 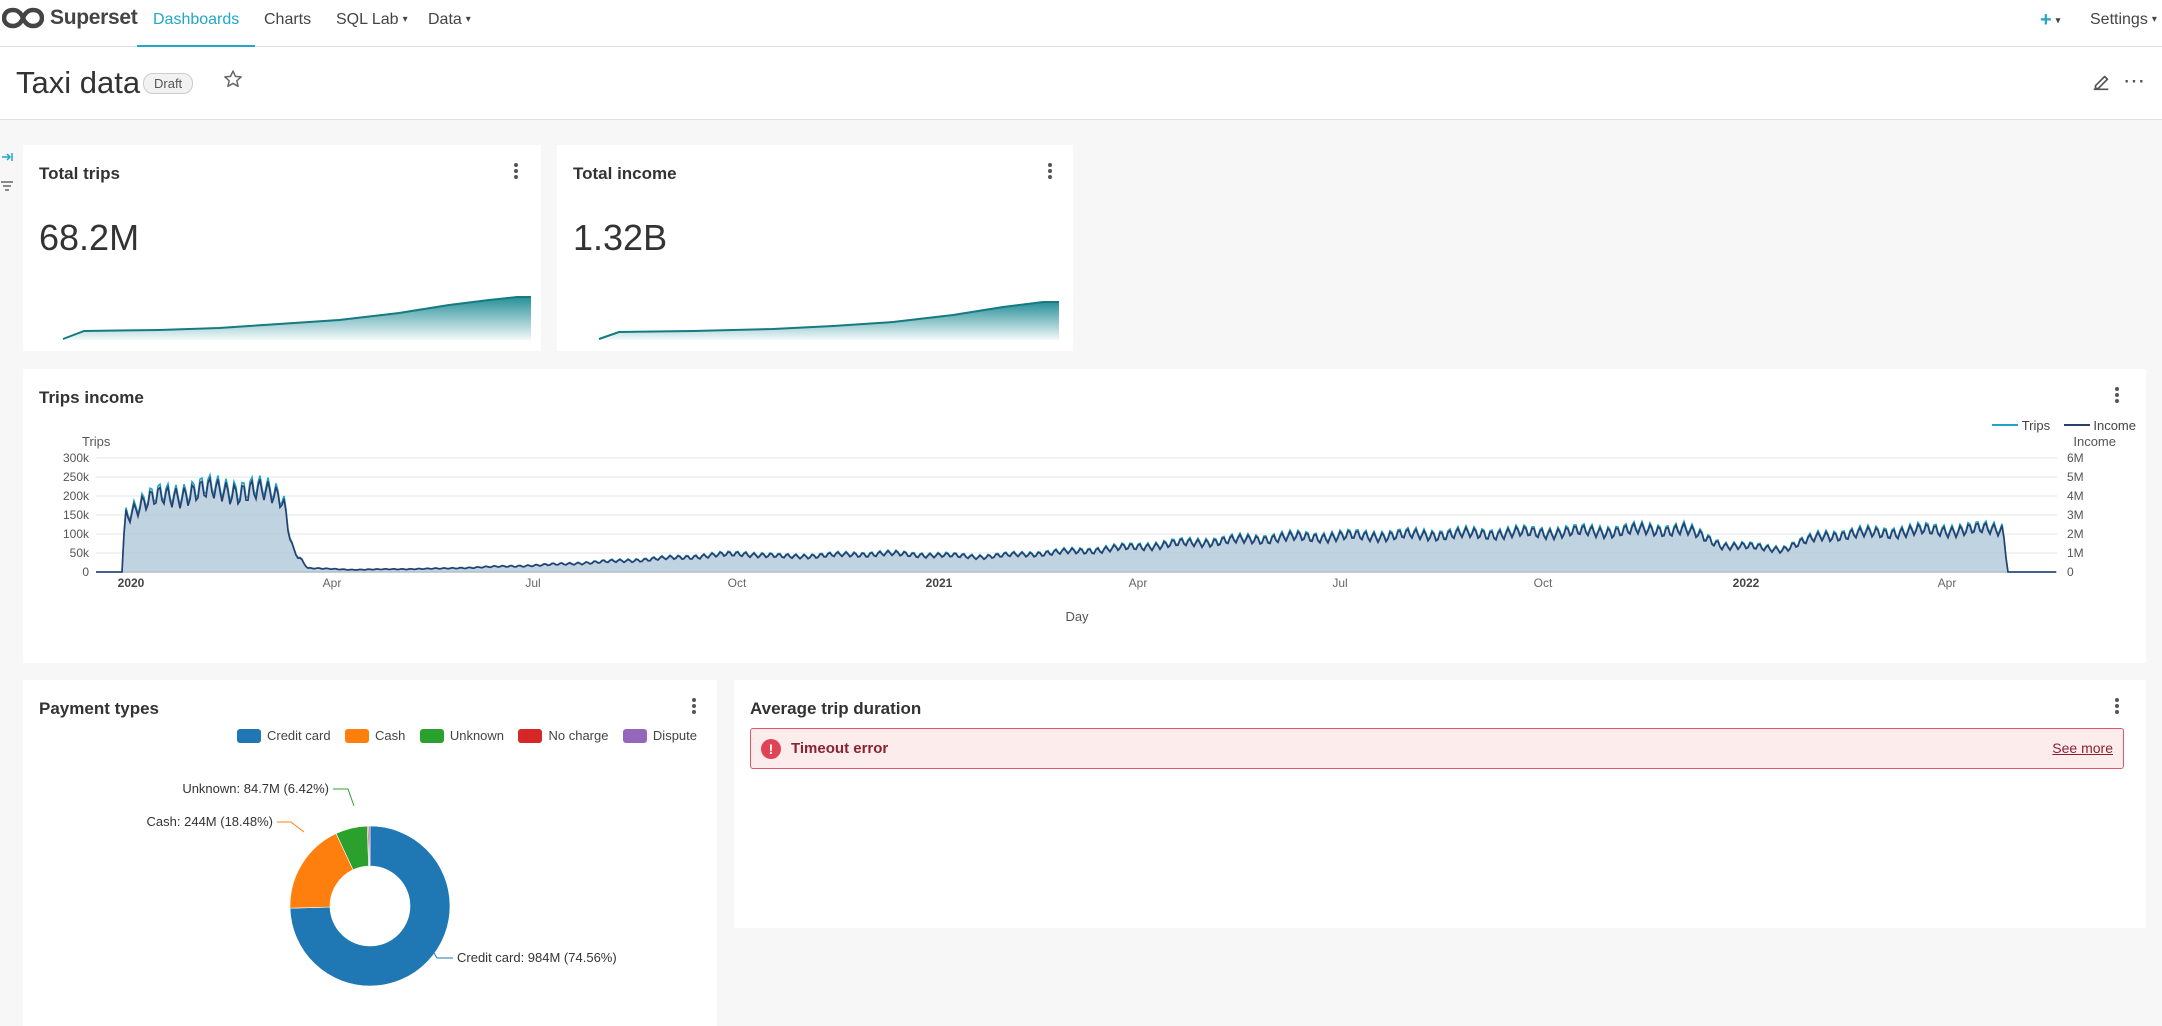 I want to click on superset-logo-icon, so click(x=23, y=18).